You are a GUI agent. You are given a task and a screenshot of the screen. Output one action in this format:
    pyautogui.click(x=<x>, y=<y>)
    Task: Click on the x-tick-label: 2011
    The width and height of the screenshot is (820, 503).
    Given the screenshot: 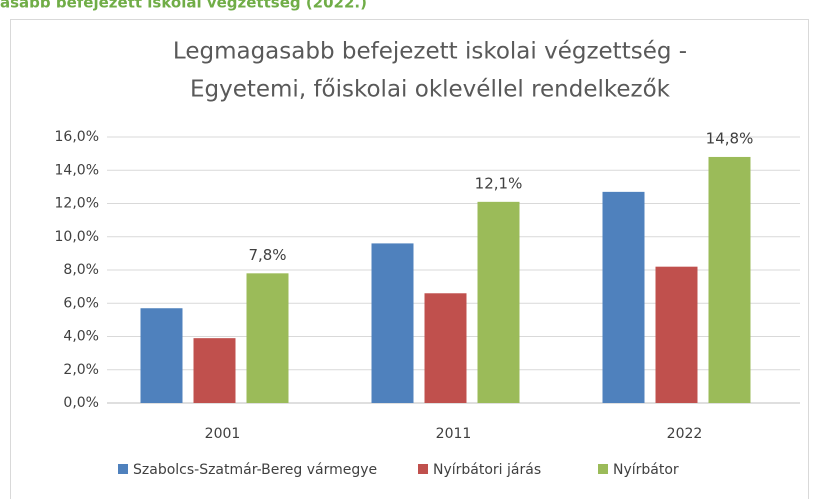 What is the action you would take?
    pyautogui.click(x=454, y=434)
    